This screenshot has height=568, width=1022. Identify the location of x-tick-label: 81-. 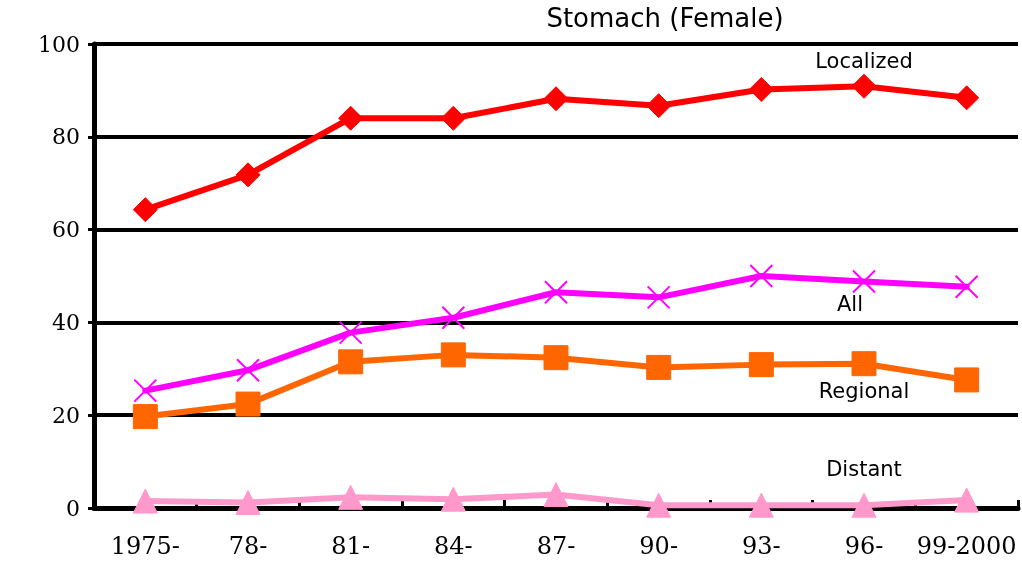
(350, 546).